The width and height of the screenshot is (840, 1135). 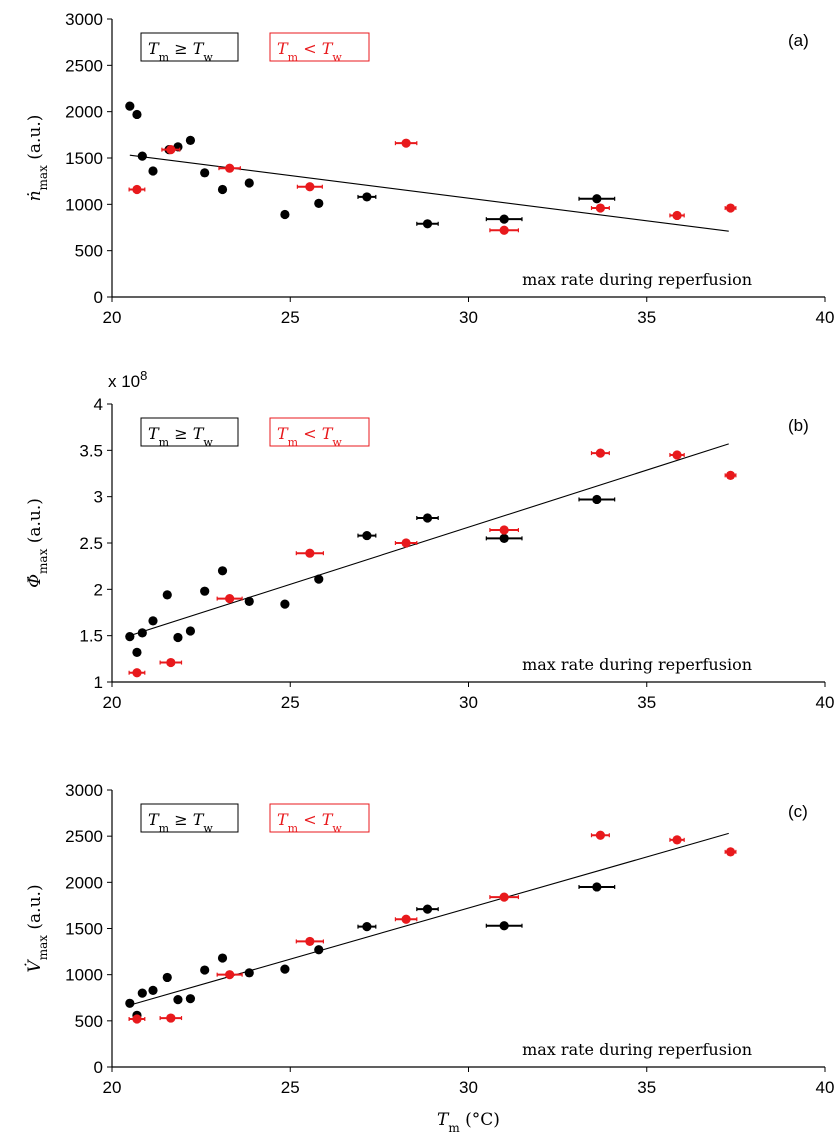 What do you see at coordinates (84, 790) in the screenshot?
I see `y-tick-label: 3000` at bounding box center [84, 790].